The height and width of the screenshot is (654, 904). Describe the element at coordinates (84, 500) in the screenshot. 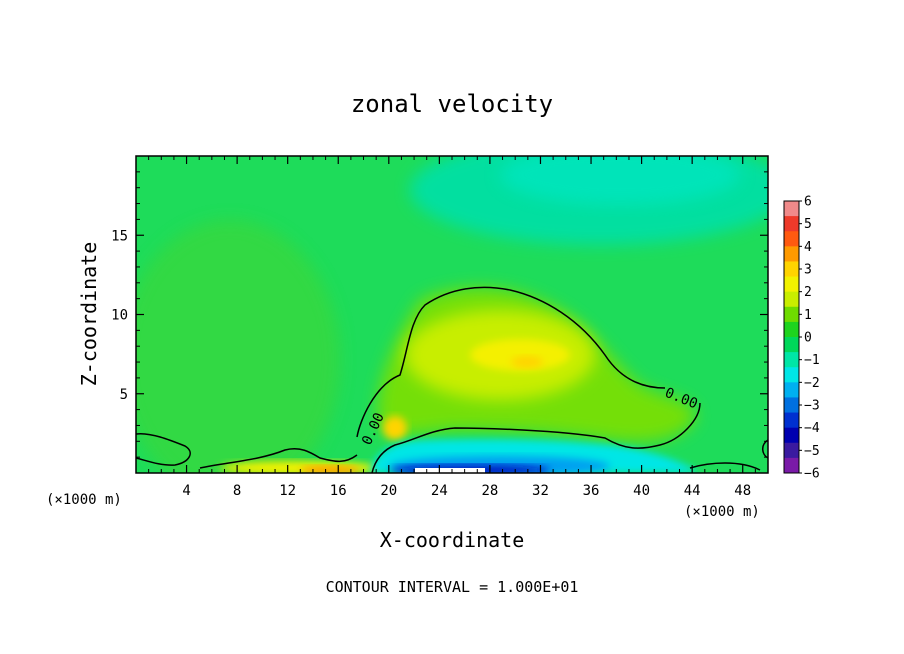

I see `x-unit-left: (×1000 m)` at that location.